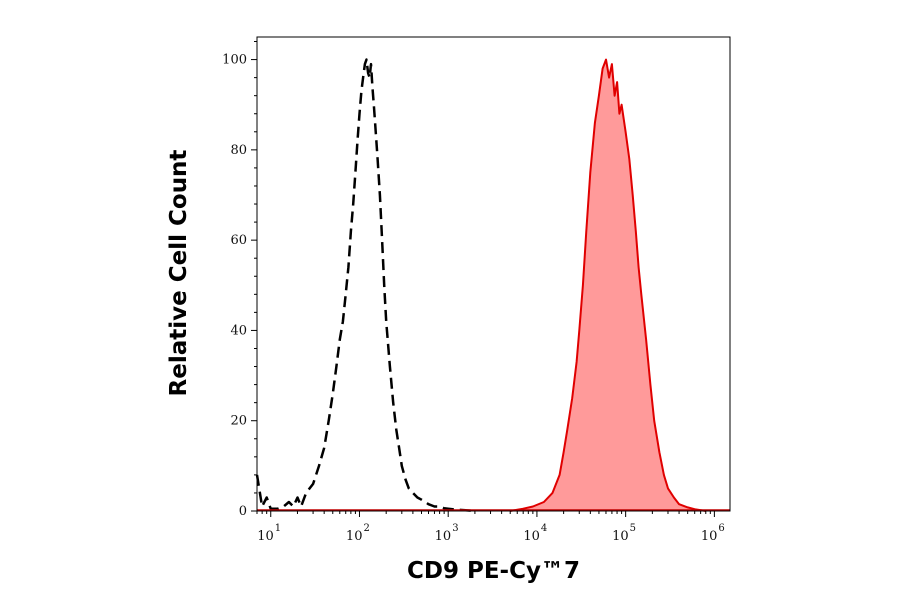 Image resolution: width=900 pixels, height=594 pixels. What do you see at coordinates (239, 280) in the screenshot?
I see `y-axis: 0 20 40 60 80 100` at bounding box center [239, 280].